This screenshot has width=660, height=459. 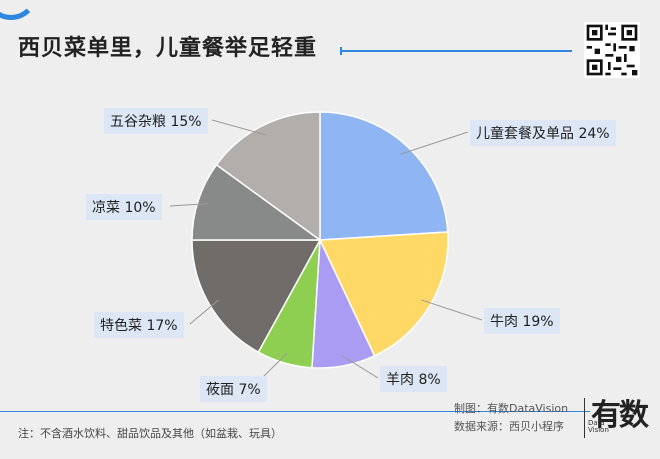 I want to click on brand-logo-sub-line1: Data, so click(x=596, y=423).